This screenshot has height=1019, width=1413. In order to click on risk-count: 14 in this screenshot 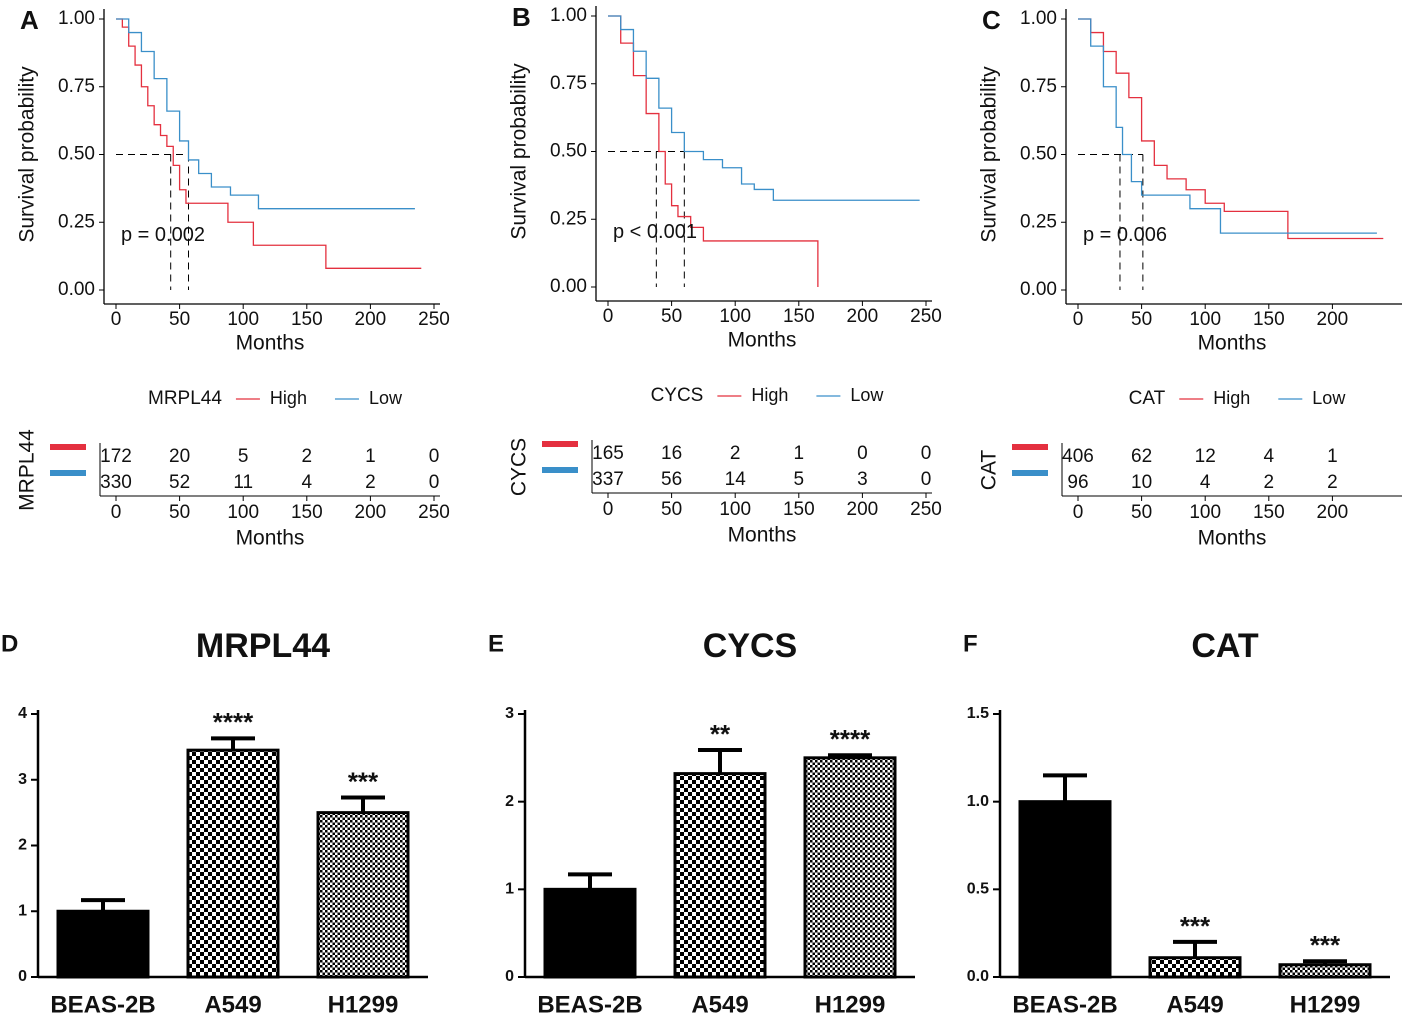, I will do `click(736, 479)`.